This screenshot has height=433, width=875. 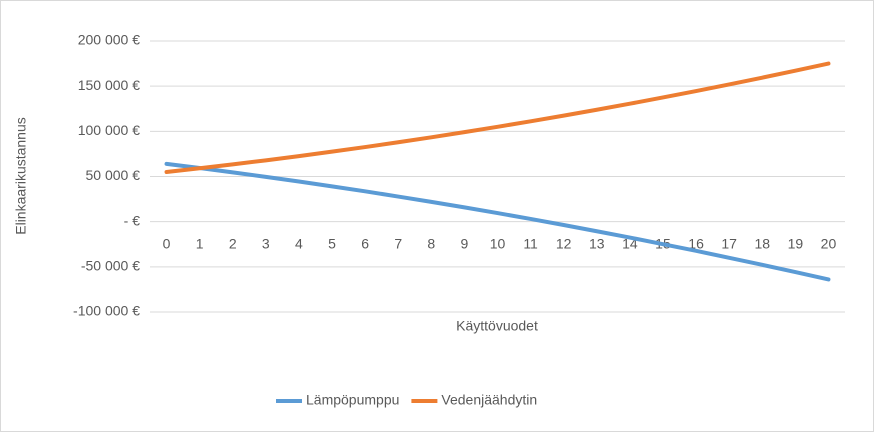 I want to click on x-tick-label: 8, so click(x=431, y=243).